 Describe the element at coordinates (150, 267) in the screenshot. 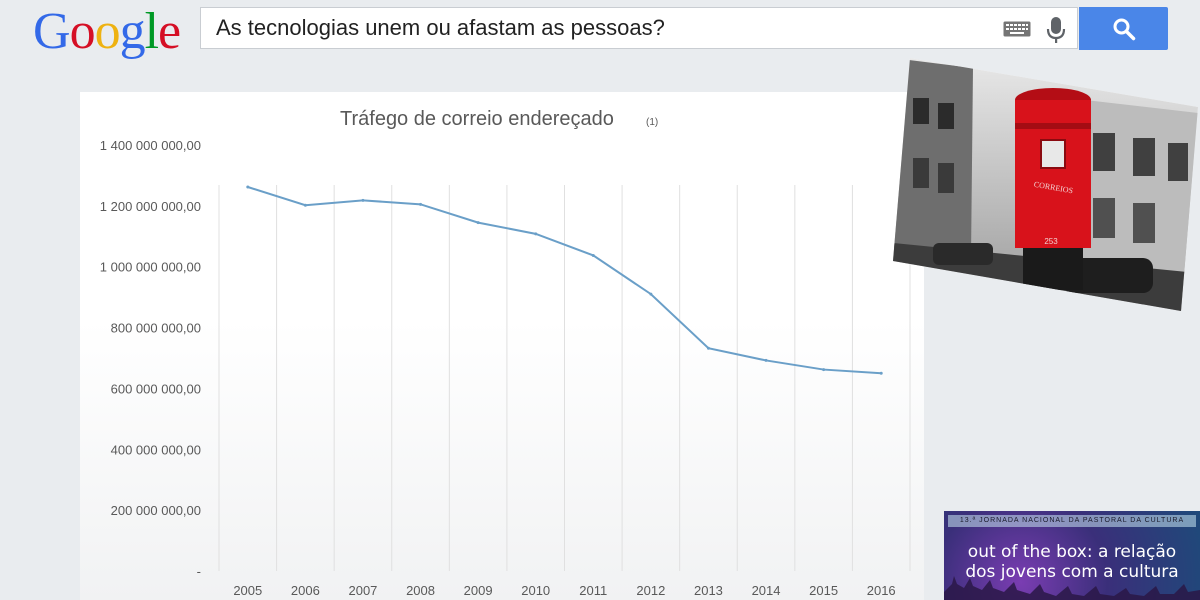

I see `y-tick-label: 1 000 000 000,00` at that location.